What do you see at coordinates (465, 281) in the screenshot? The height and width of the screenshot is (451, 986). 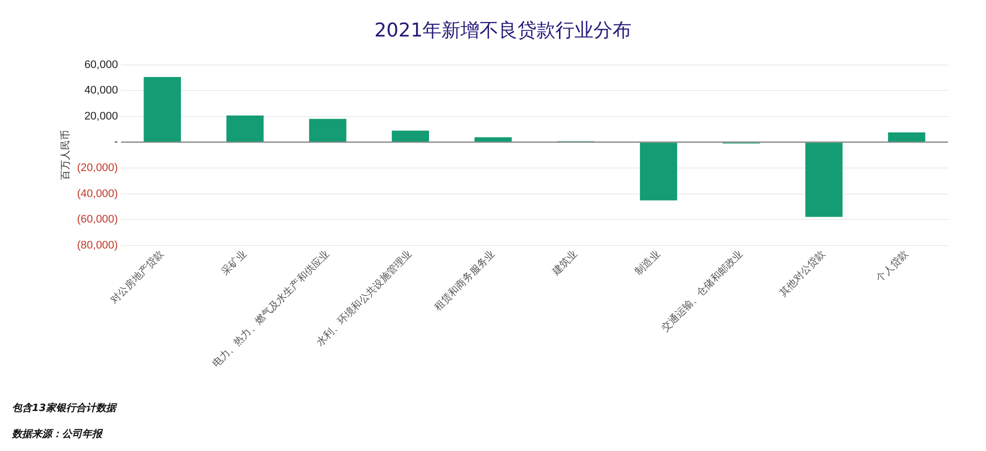 I see `x-tick-label: 租赁和商务服务业` at bounding box center [465, 281].